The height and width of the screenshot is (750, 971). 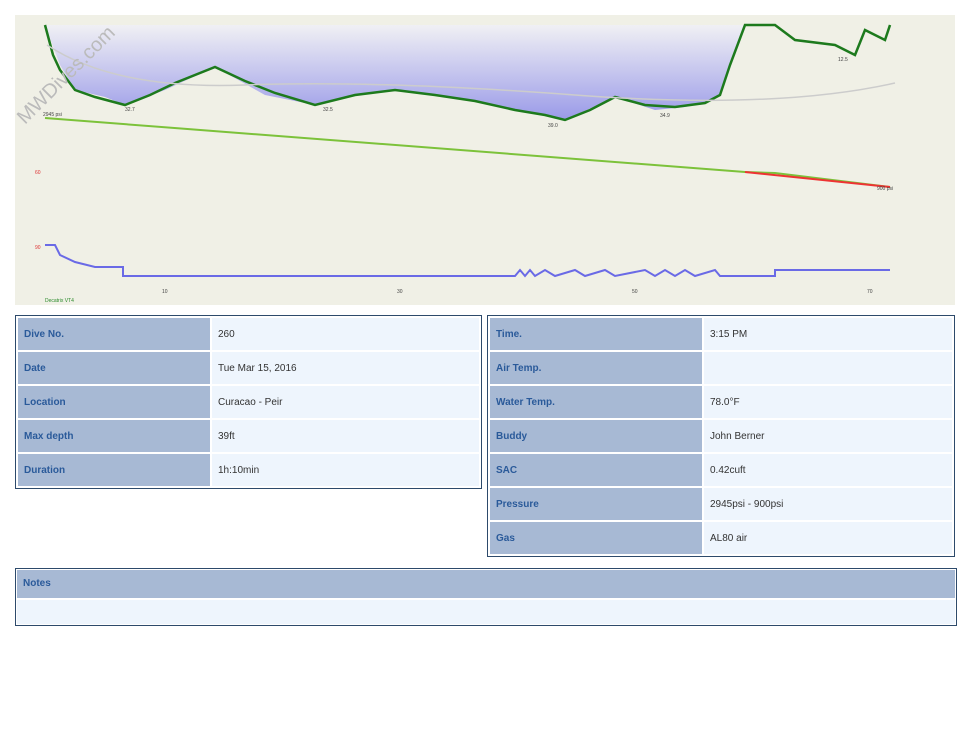 I want to click on row-value: 1h:10min, so click(x=345, y=470).